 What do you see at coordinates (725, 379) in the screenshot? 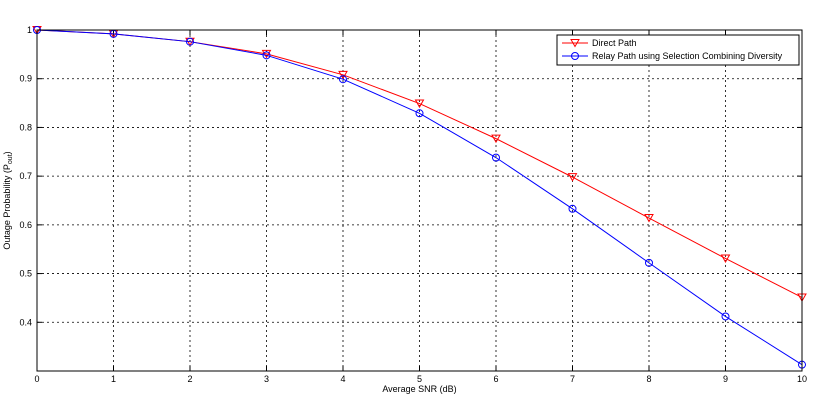
I see `x-tick-label: 9` at bounding box center [725, 379].